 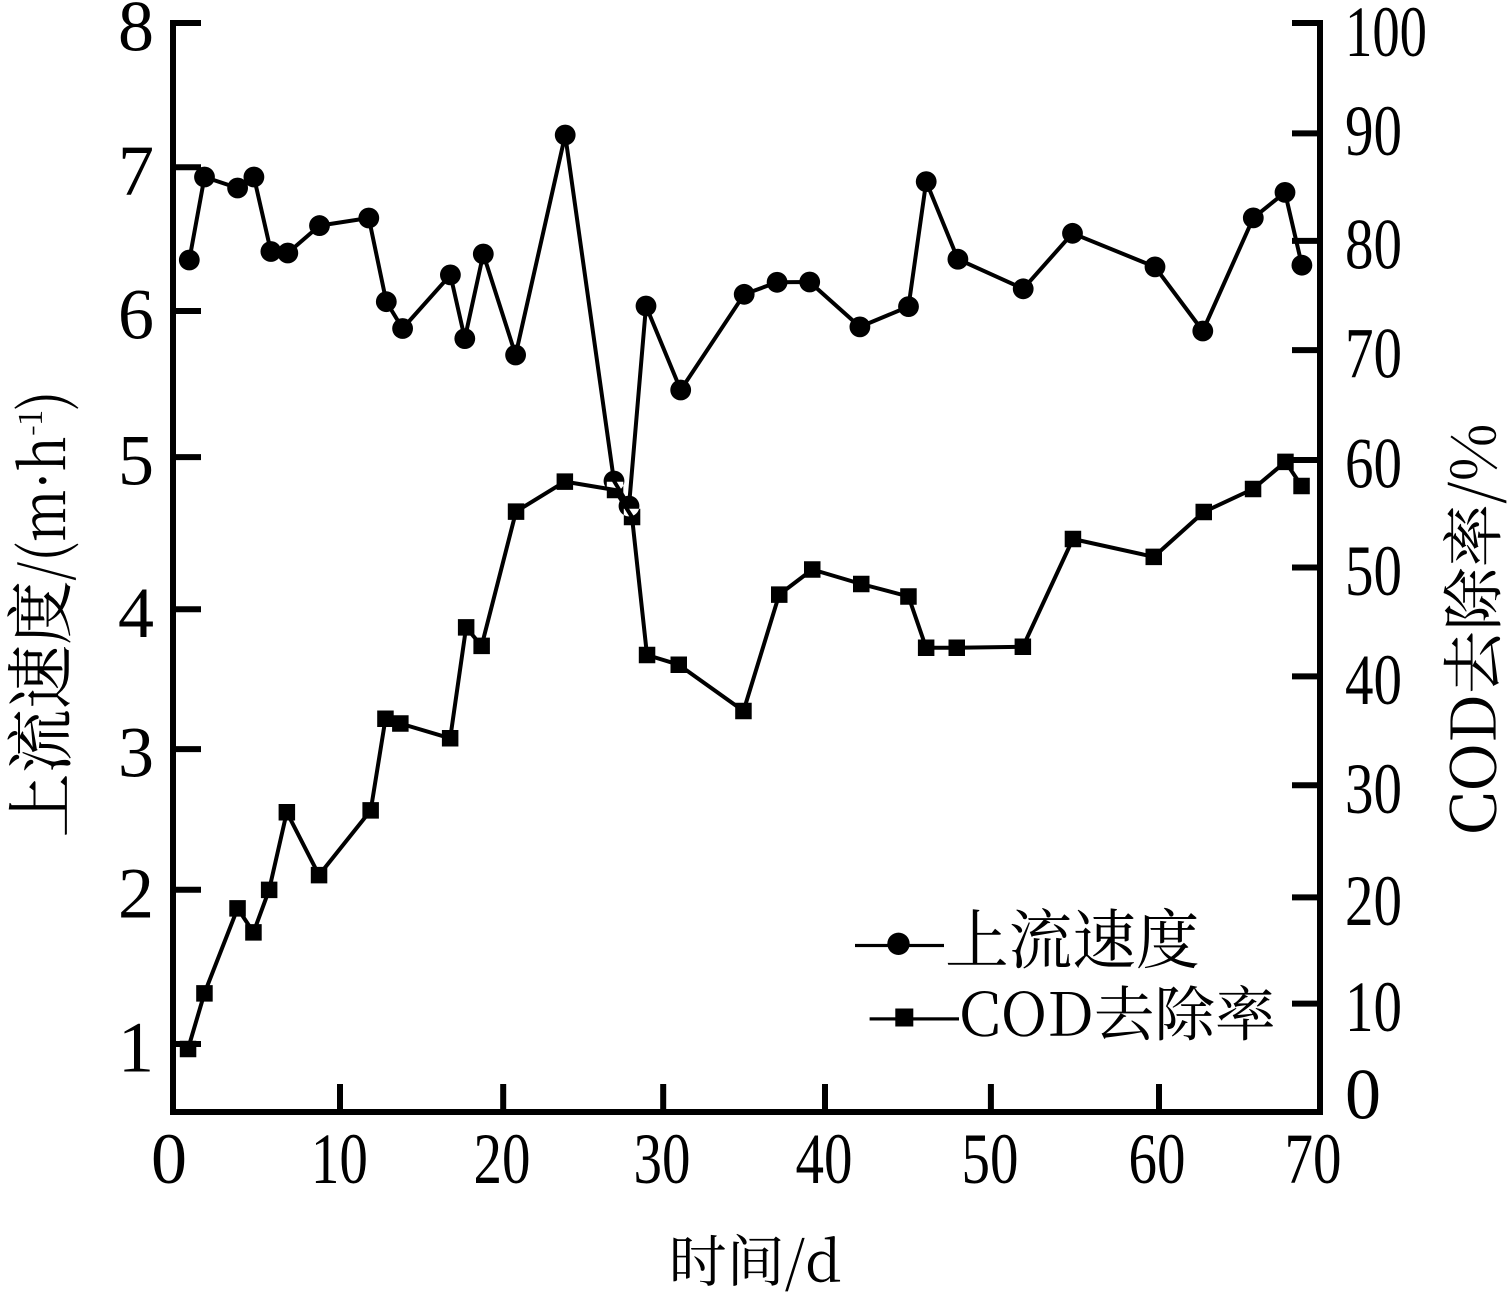 I want to click on svg-text: 4, so click(x=136, y=613).